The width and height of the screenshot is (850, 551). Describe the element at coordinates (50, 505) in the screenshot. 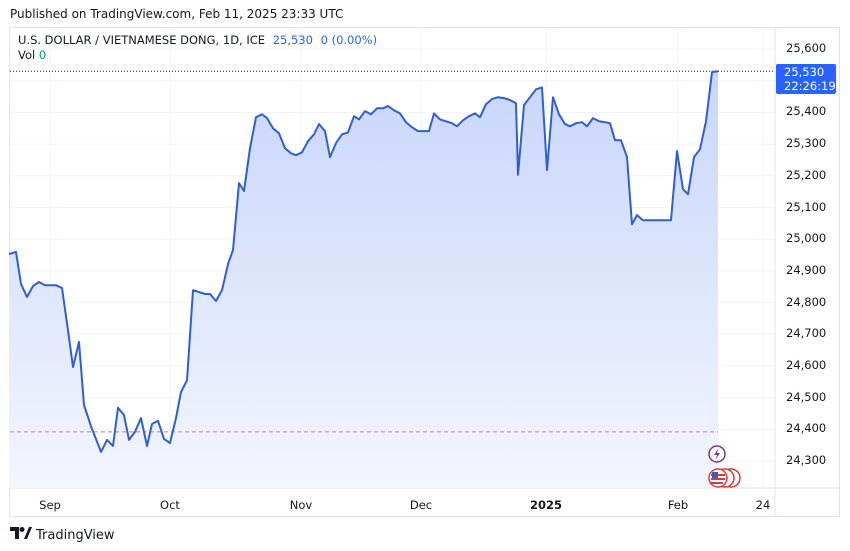

I see `time-axis-label: Sep` at that location.